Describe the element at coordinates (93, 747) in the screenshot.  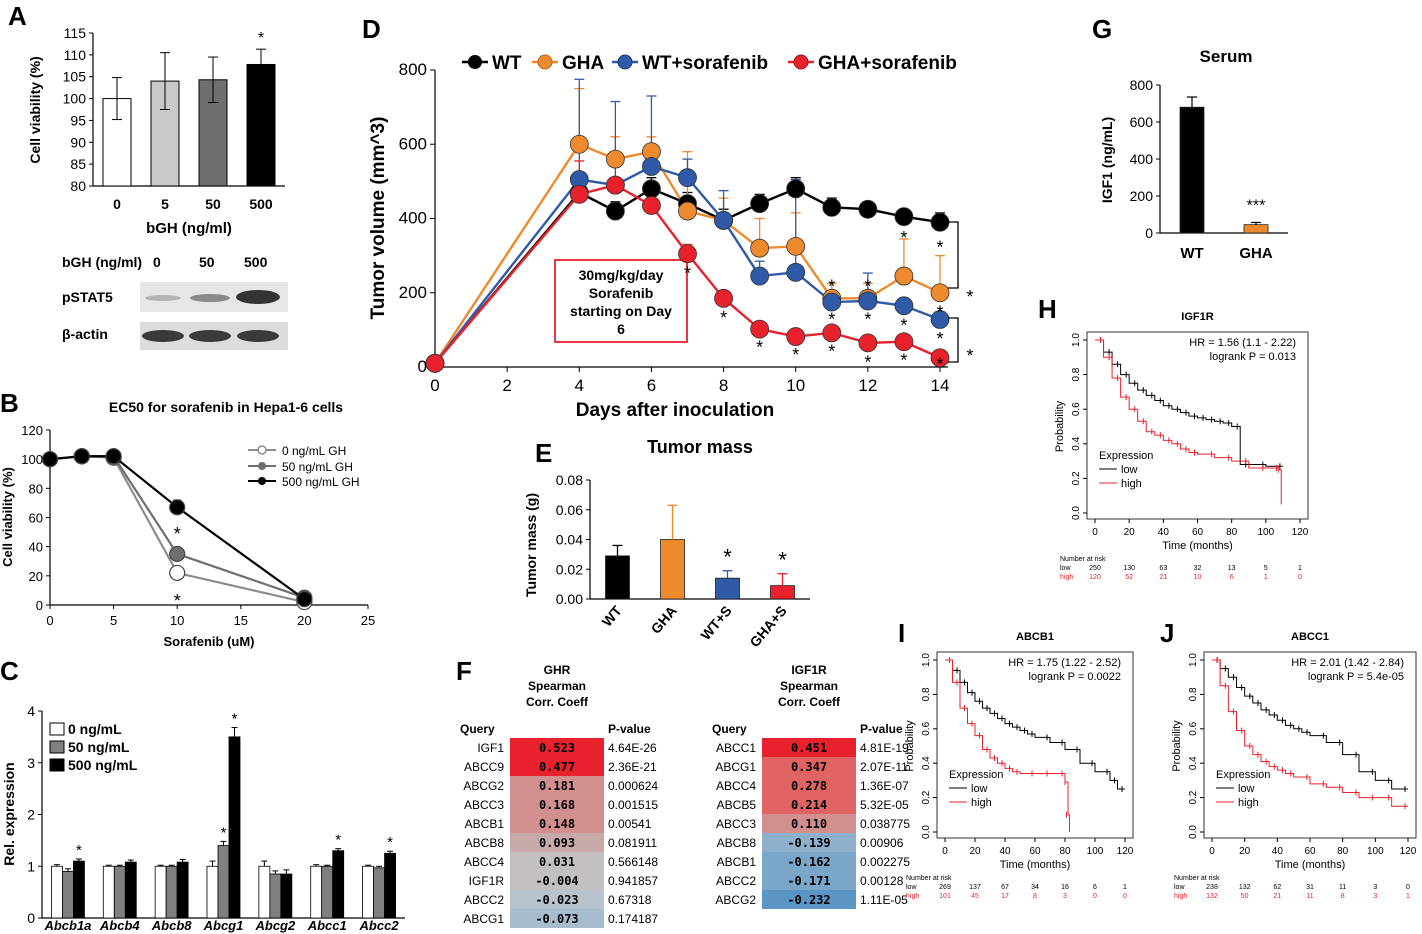
I see `chart-c-legend: 0 ng/mL 50 ng/mL 500 ng/mL` at that location.